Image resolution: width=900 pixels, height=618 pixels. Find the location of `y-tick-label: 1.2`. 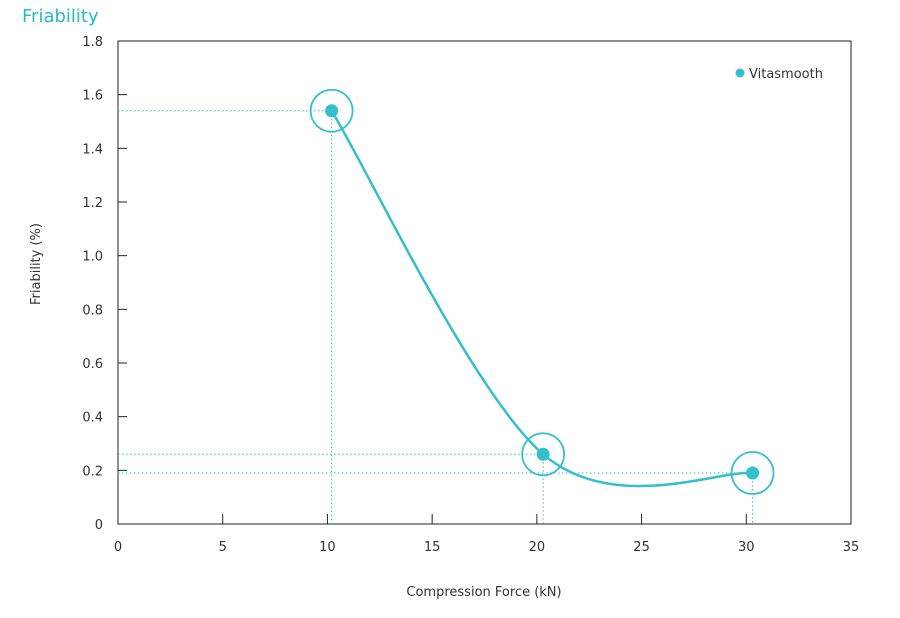

y-tick-label: 1.2 is located at coordinates (92, 203).